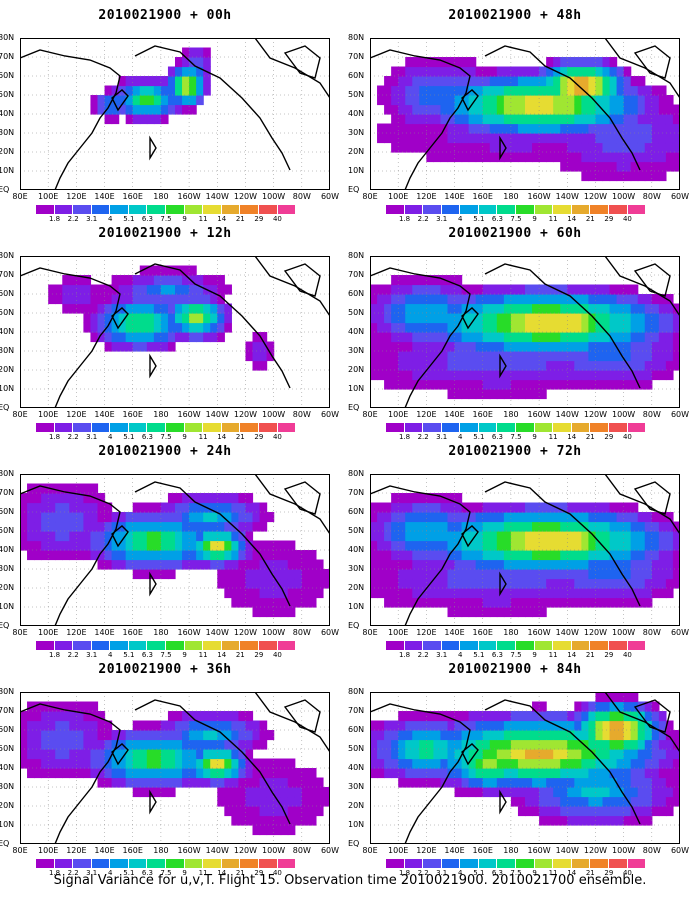 The image size is (700, 900). I want to click on colorbar-label: 9, so click(534, 655).